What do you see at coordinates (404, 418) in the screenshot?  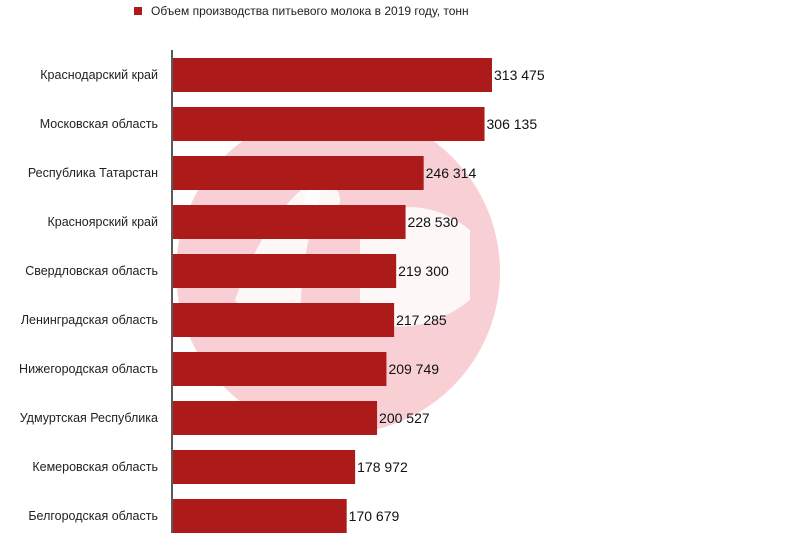 I see `value-label-7: 200 527` at bounding box center [404, 418].